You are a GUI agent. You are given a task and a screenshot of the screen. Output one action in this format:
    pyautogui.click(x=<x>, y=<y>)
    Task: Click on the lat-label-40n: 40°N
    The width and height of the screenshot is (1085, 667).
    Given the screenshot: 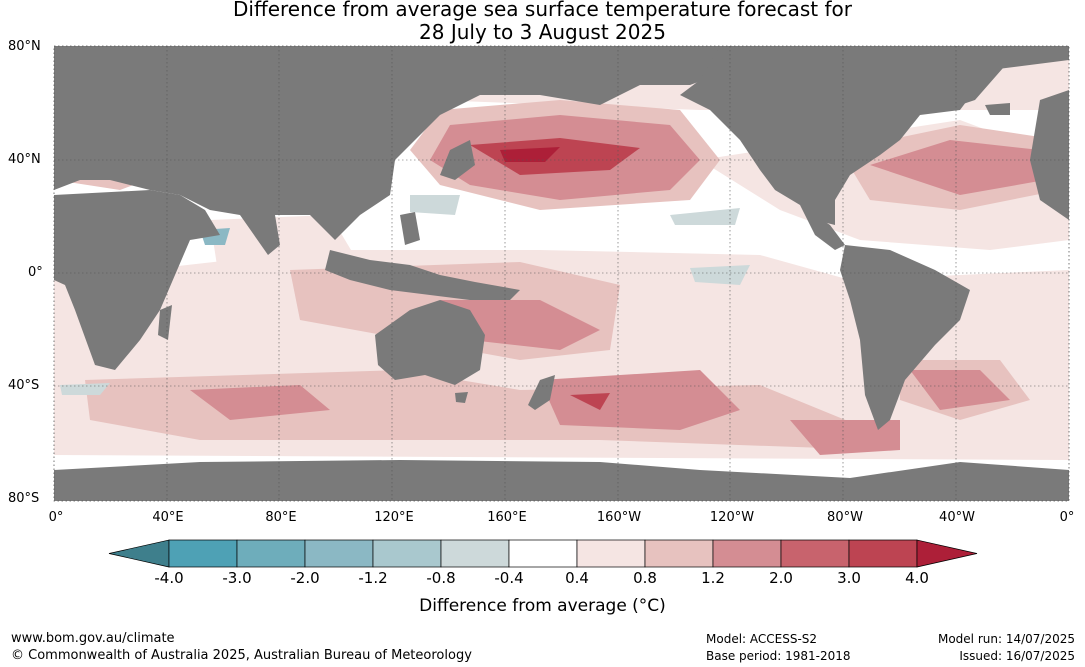 What is the action you would take?
    pyautogui.click(x=24, y=159)
    